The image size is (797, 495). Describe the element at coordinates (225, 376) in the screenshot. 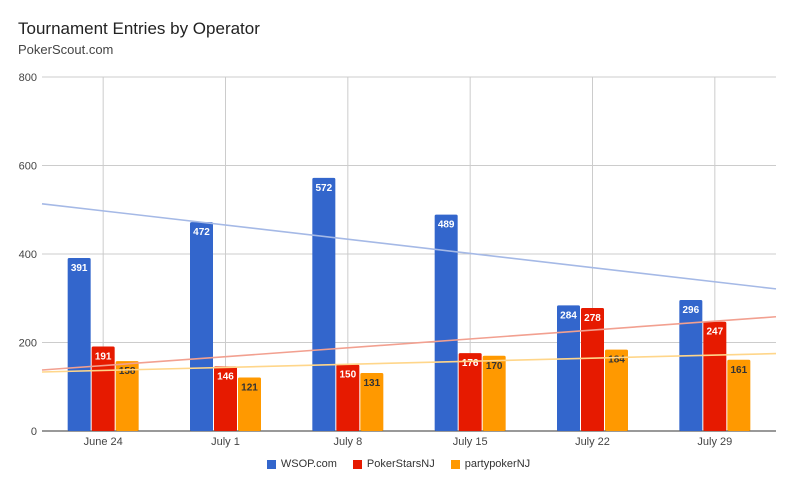

I see `data-label: 146` at that location.